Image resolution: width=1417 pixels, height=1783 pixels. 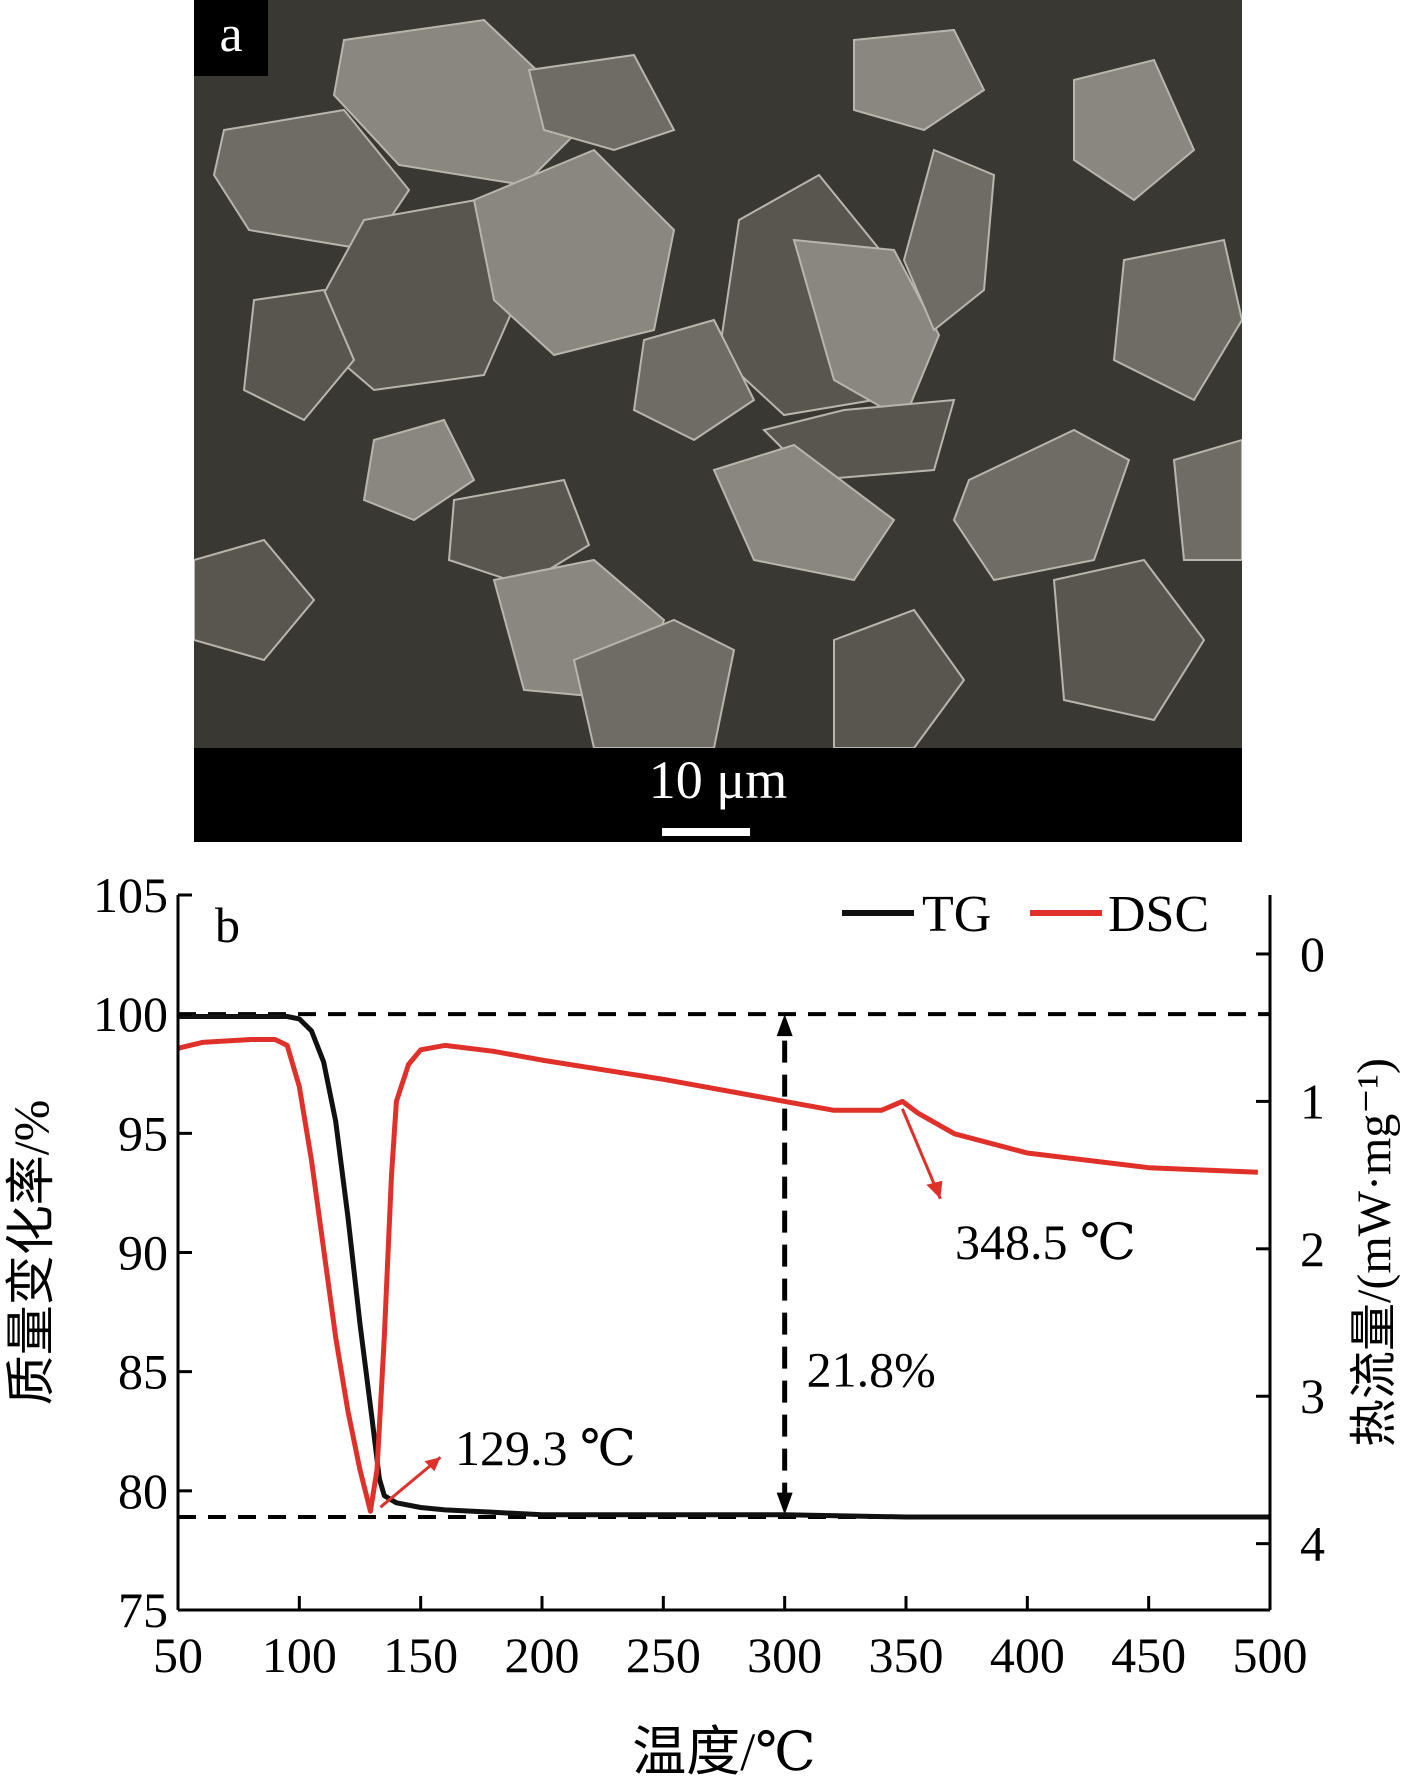 What do you see at coordinates (718, 780) in the screenshot?
I see `scale-bar-label: 10 μm` at bounding box center [718, 780].